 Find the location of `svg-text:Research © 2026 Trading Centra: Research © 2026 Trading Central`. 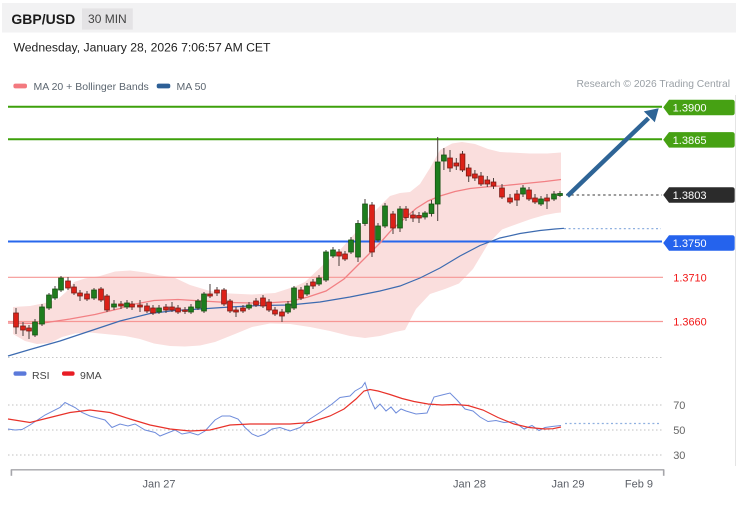

svg-text:Research © 2026 Trading Centra: Research © 2026 Trading Central is located at coordinates (653, 84).